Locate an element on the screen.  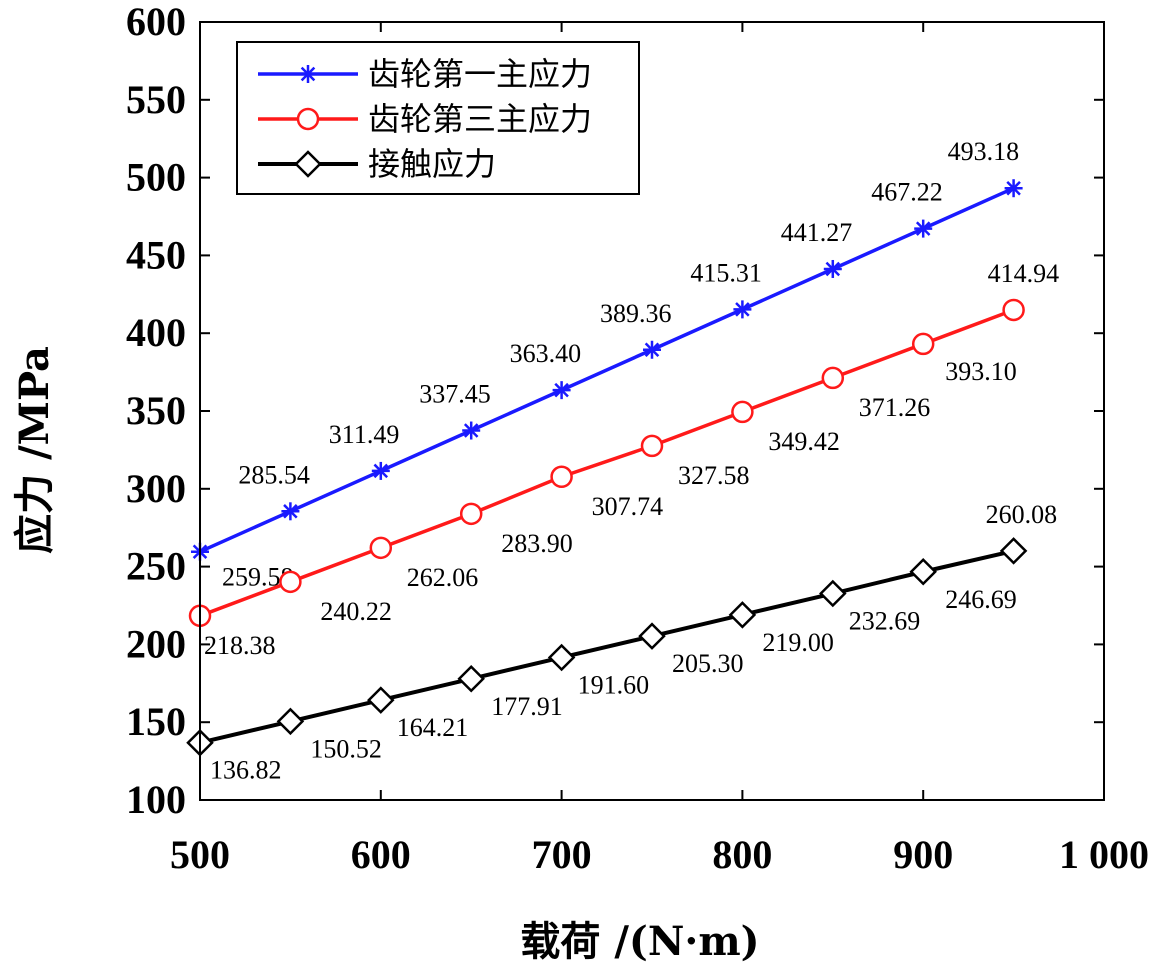
x-tick-label: 700 is located at coordinates (562, 854).